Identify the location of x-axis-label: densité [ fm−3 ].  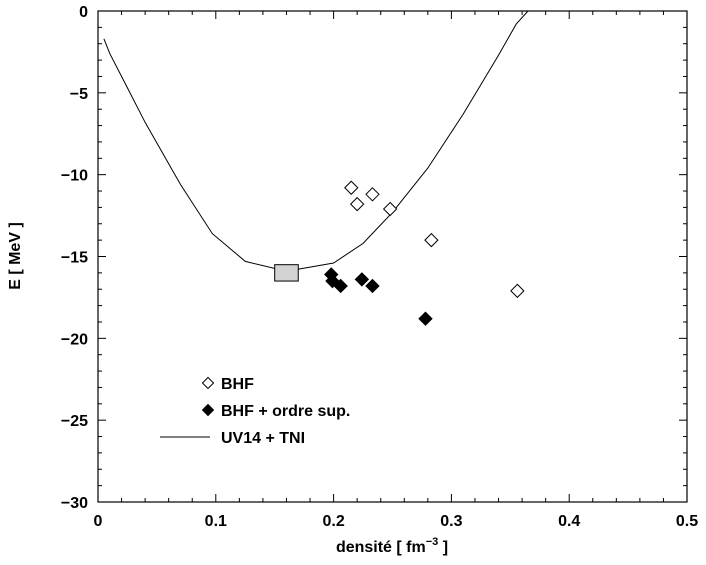
(392, 546).